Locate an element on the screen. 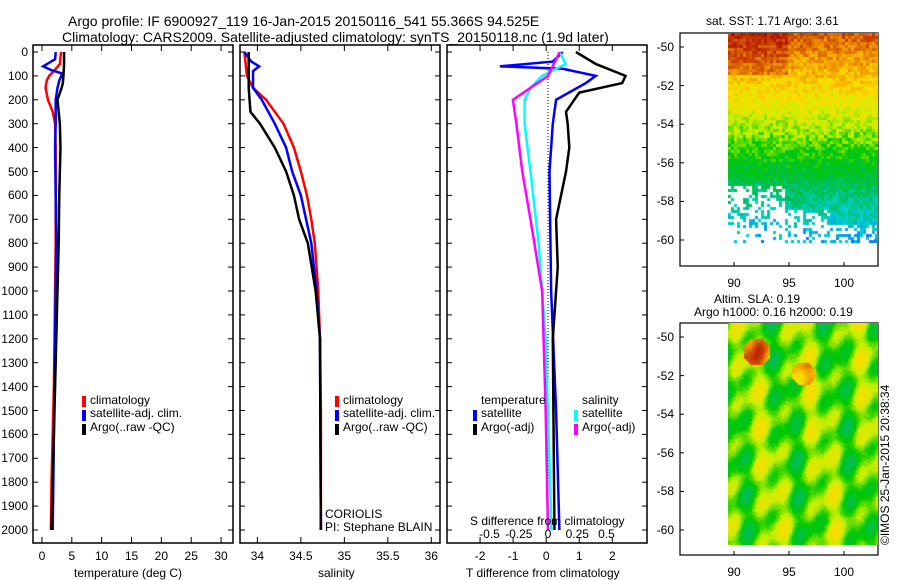  map-x-tick-label: 100 is located at coordinates (844, 572).